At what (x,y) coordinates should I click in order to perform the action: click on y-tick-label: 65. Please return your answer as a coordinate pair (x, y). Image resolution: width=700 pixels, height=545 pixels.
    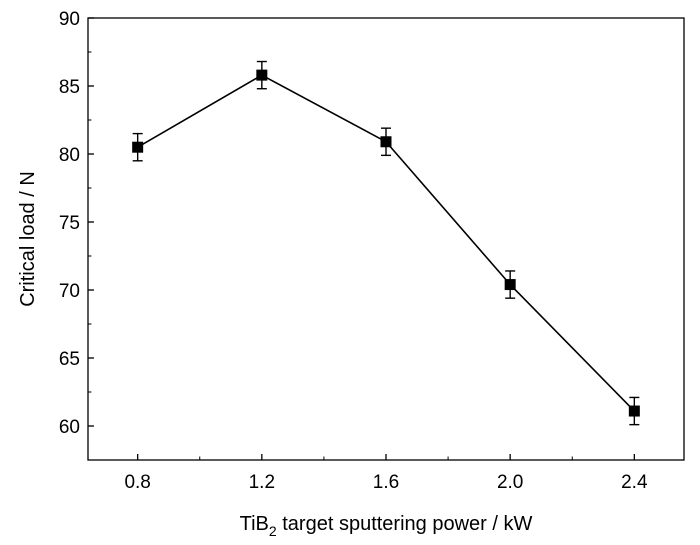
    Looking at the image, I should click on (69, 359).